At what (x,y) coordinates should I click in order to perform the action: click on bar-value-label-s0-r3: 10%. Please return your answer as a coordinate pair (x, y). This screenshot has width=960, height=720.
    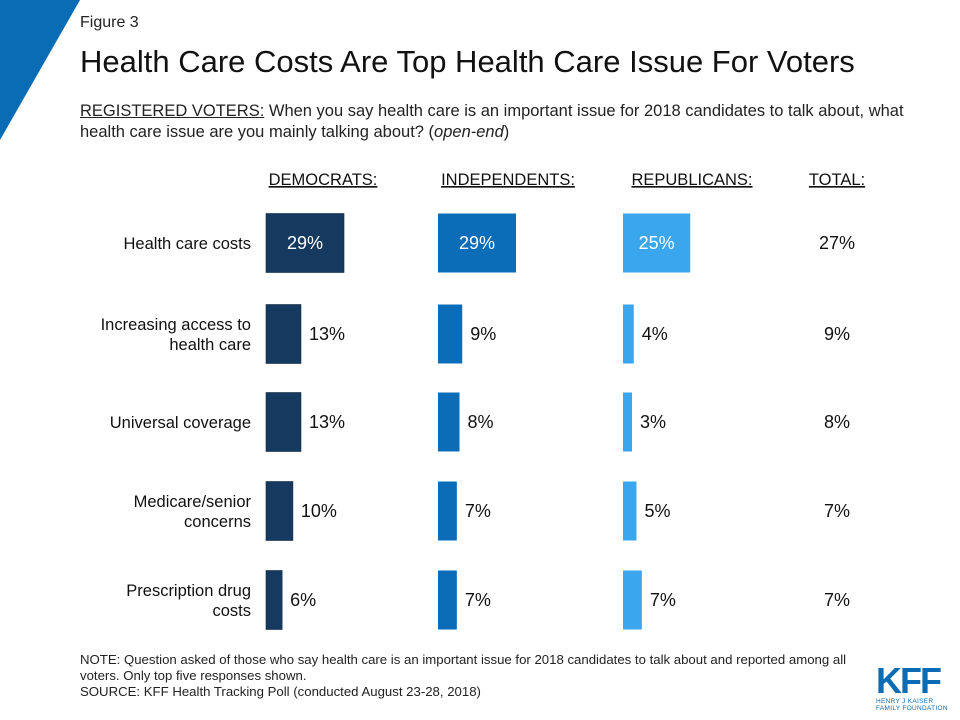
    Looking at the image, I should click on (319, 511).